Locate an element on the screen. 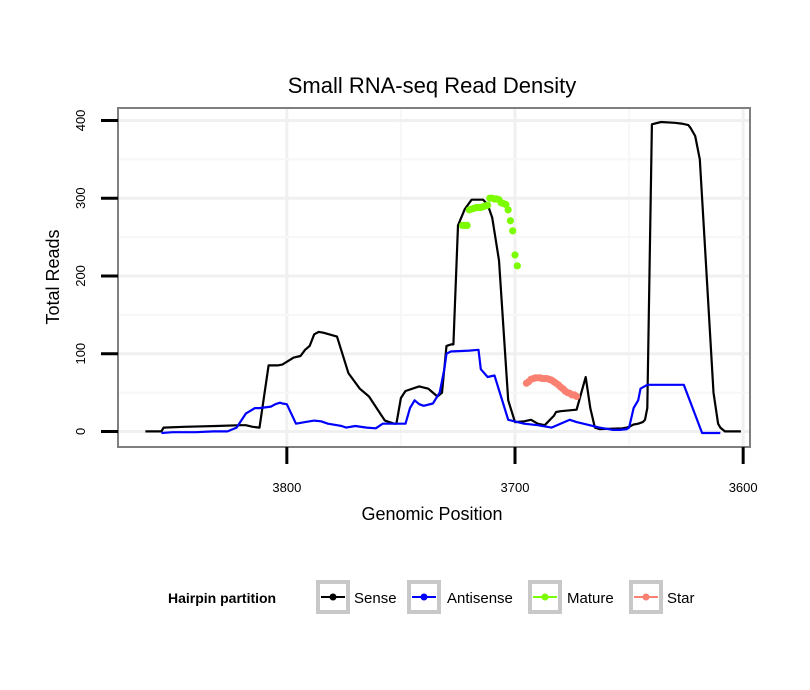 The width and height of the screenshot is (810, 690). y-tick-label: 100 is located at coordinates (80, 354).